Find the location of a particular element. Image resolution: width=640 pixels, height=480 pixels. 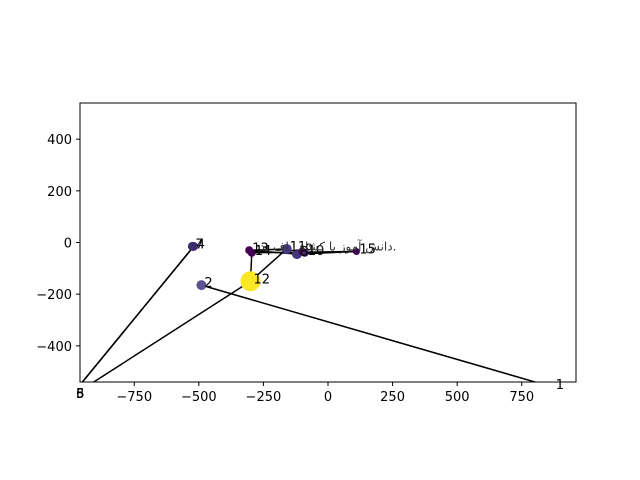

point-label-12: 12 is located at coordinates (262, 279).